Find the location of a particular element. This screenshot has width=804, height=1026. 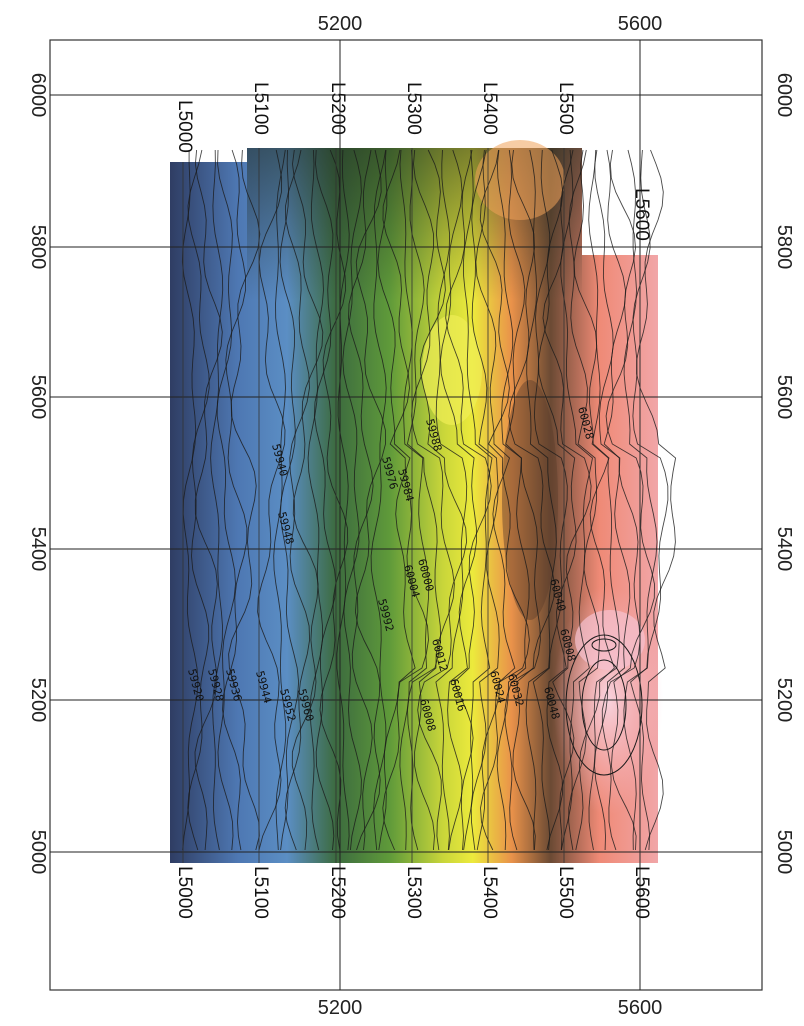

survey-line-label-bottom: L5000 is located at coordinates (184, 892).